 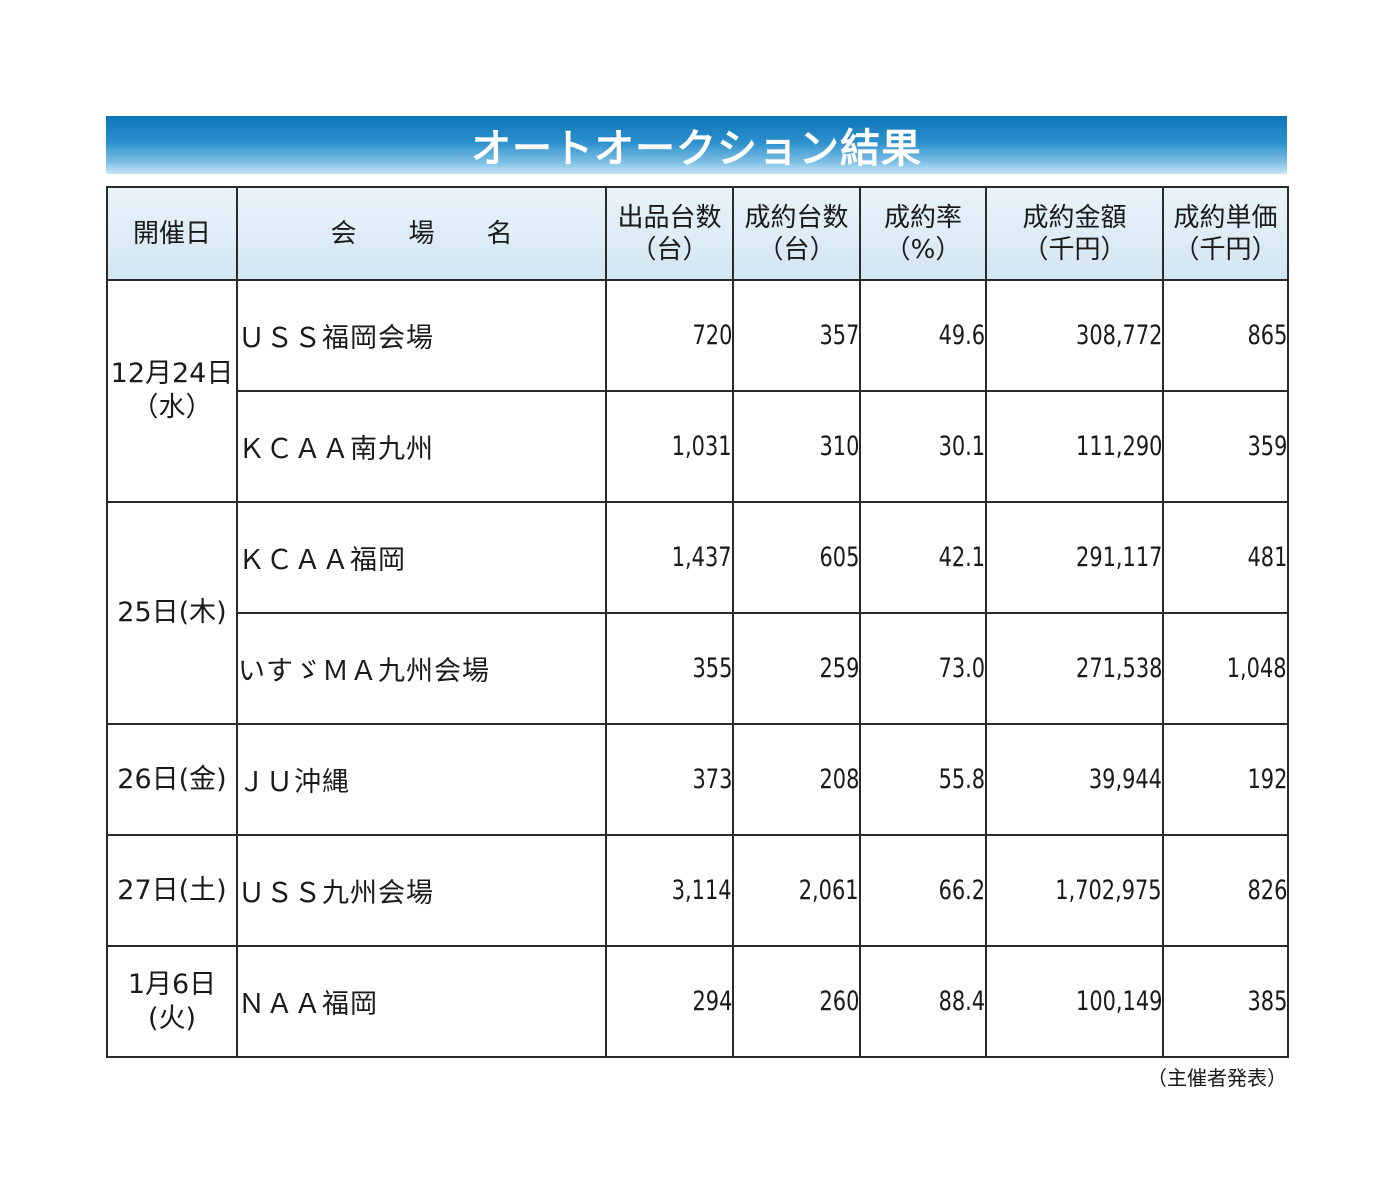 What do you see at coordinates (669, 446) in the screenshot?
I see `listed-cell: 1,031` at bounding box center [669, 446].